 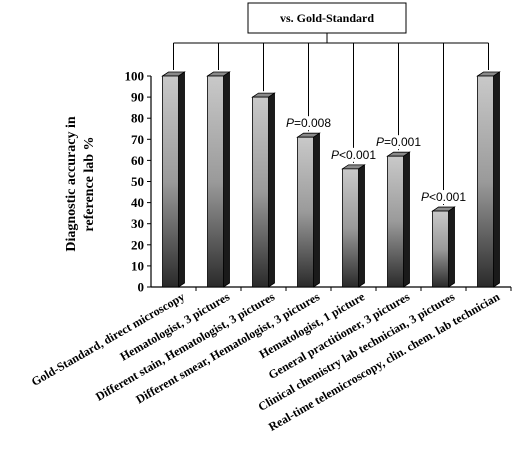 I want to click on y-tick-label: 40, so click(x=137, y=202).